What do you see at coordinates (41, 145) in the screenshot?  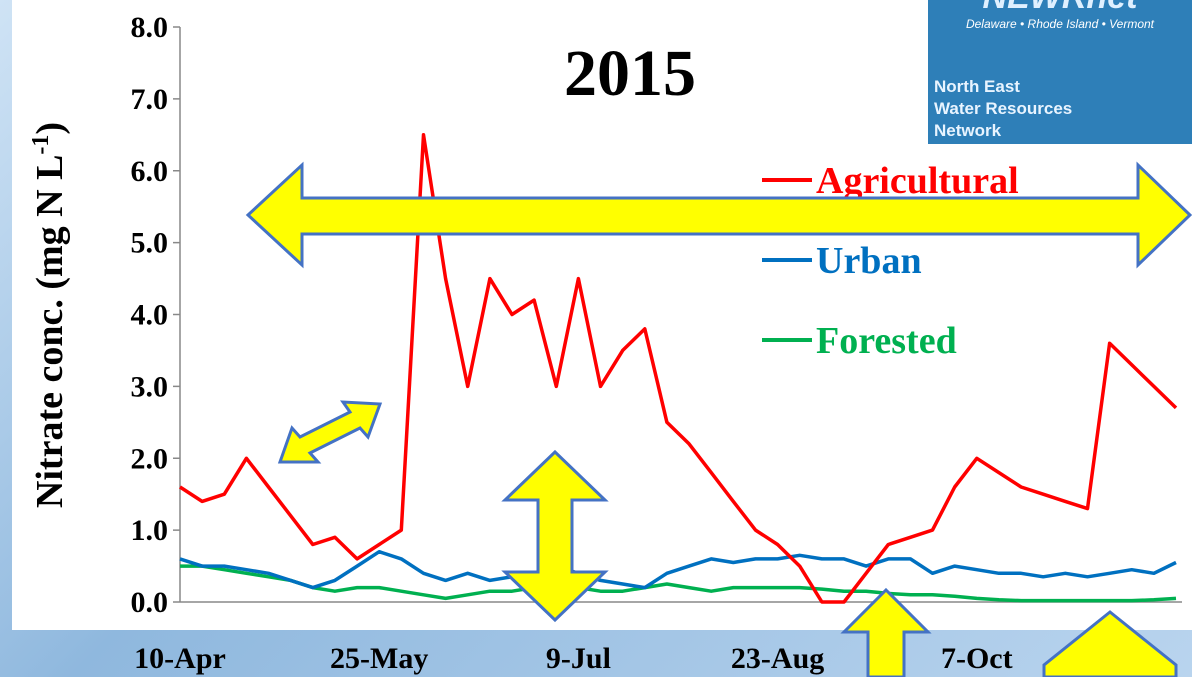 I see `y-label-sup: -1` at bounding box center [41, 145].